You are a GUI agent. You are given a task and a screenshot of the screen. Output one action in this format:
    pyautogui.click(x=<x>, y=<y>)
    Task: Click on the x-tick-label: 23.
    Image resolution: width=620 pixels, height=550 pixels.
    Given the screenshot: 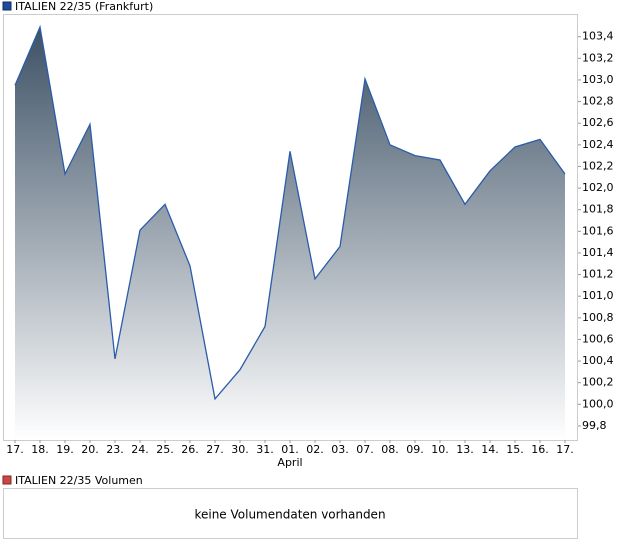 What is the action you would take?
    pyautogui.click(x=115, y=449)
    